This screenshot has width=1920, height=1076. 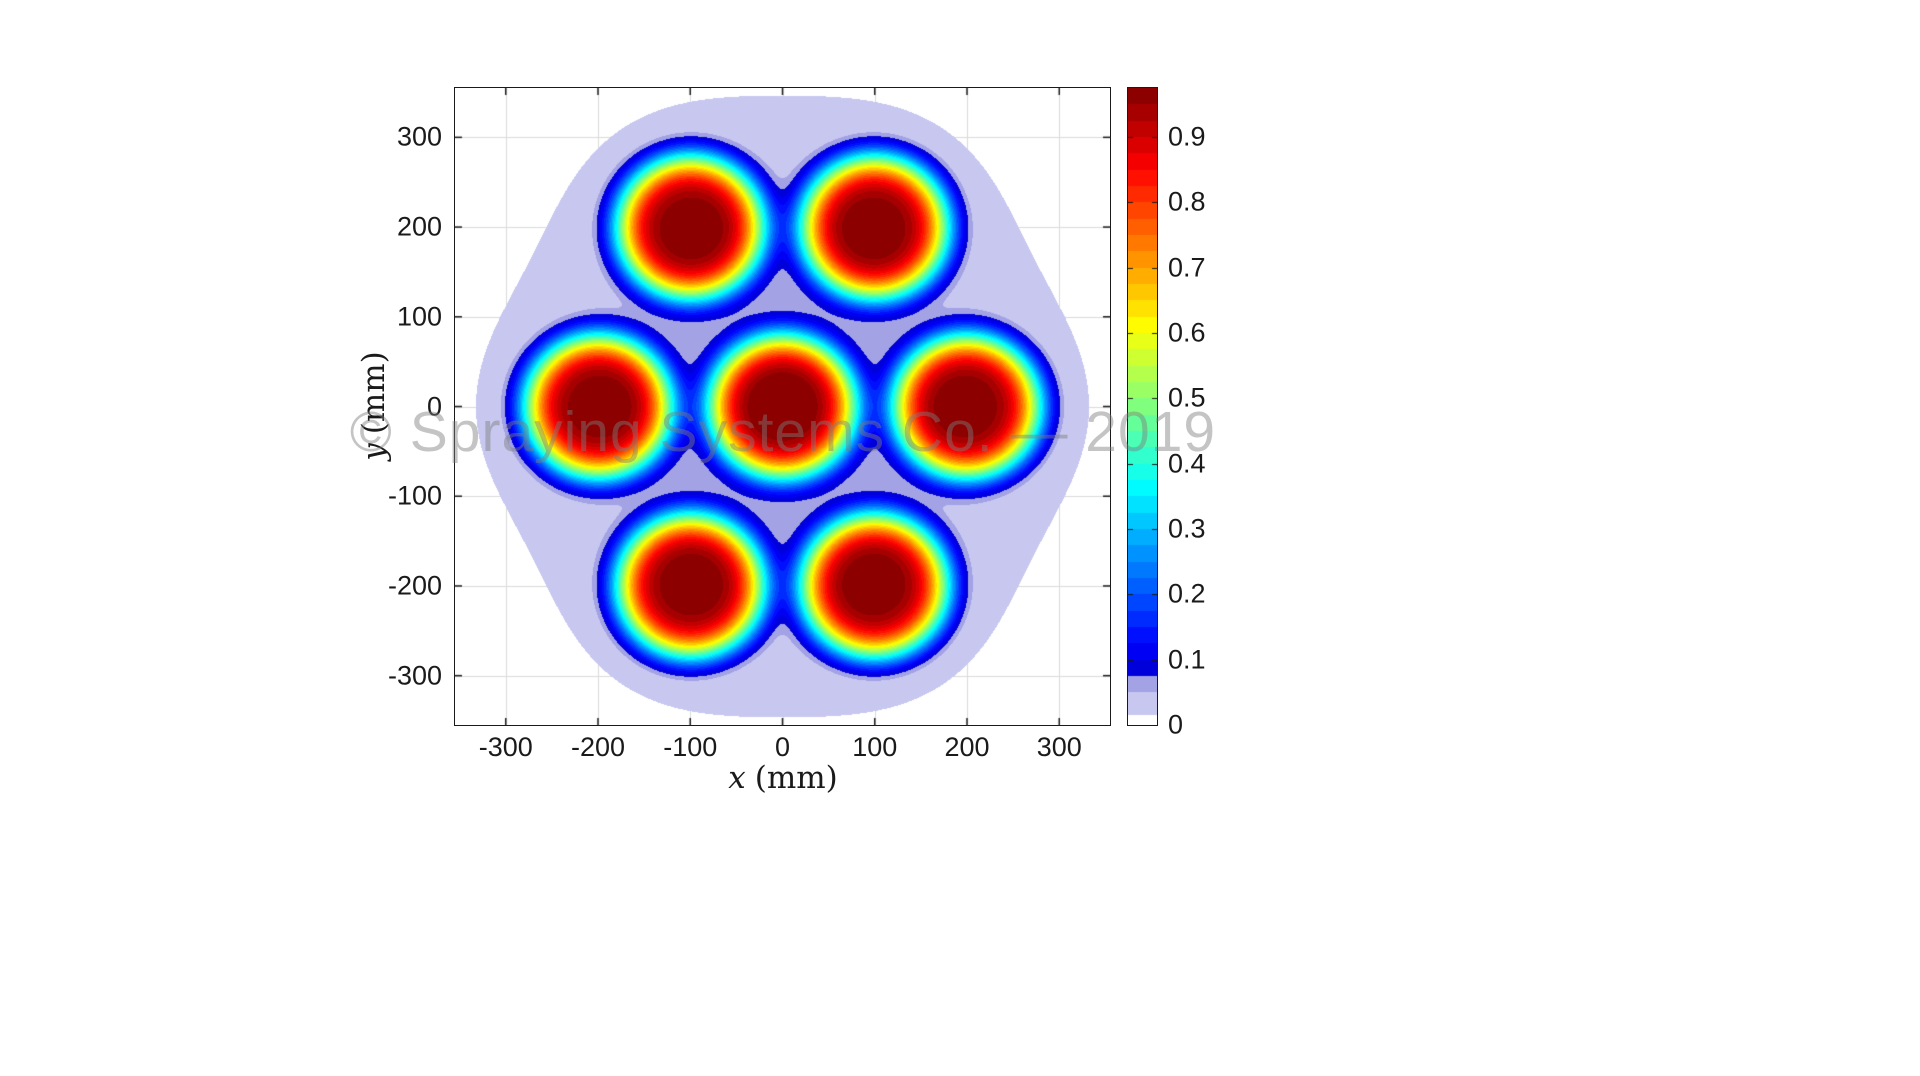 I want to click on x-tick-label: -100, so click(x=690, y=747).